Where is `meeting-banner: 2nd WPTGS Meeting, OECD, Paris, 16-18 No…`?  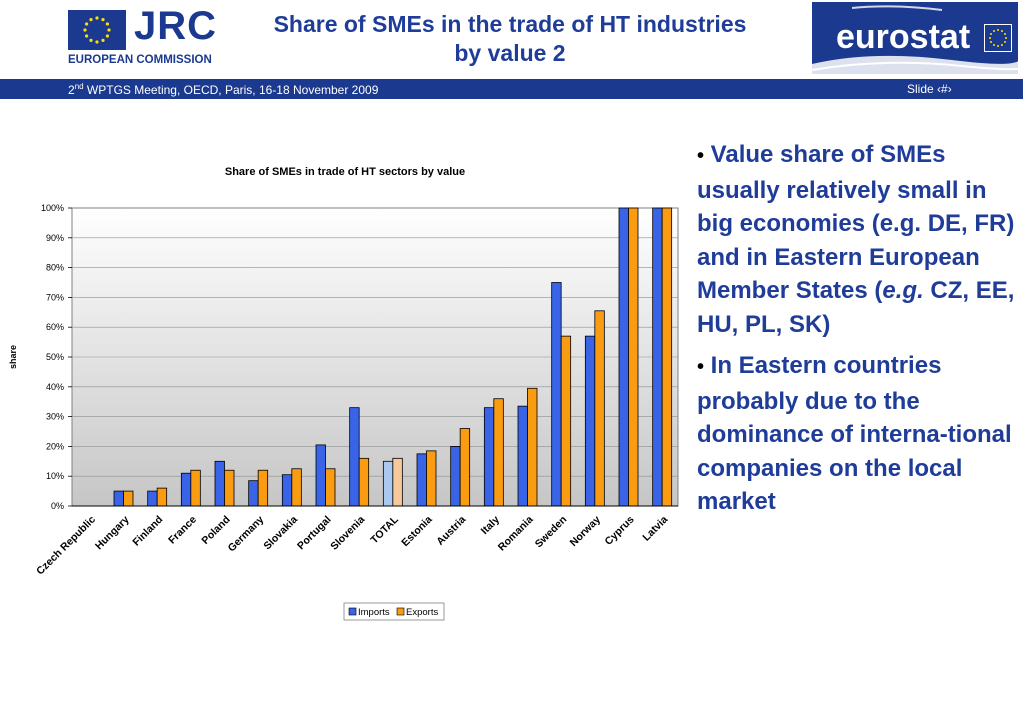 meeting-banner: 2nd WPTGS Meeting, OECD, Paris, 16-18 No… is located at coordinates (511, 89).